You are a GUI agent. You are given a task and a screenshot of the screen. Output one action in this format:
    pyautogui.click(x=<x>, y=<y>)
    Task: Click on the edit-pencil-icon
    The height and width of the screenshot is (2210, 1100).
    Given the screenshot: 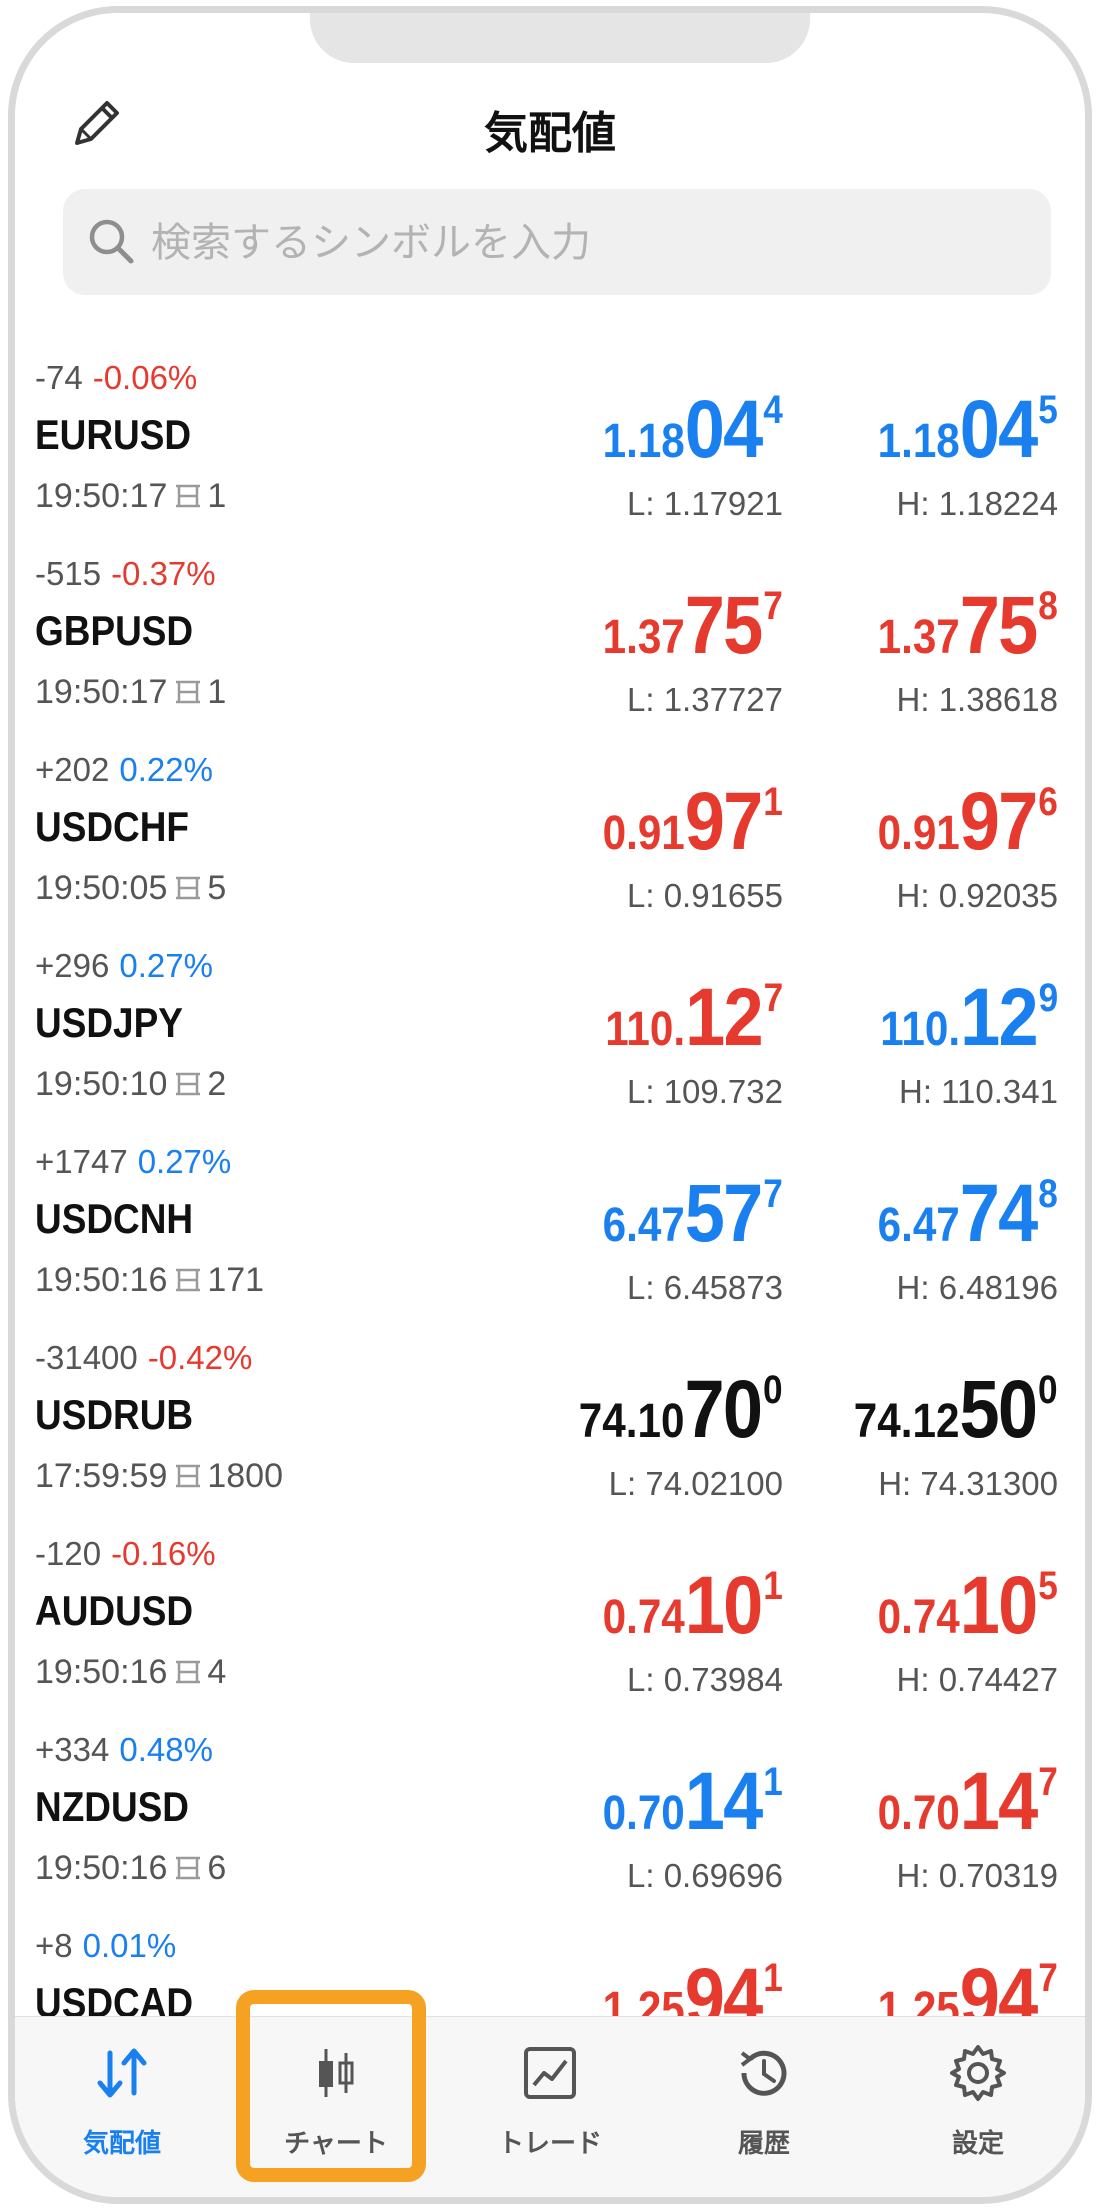 What is the action you would take?
    pyautogui.click(x=97, y=123)
    